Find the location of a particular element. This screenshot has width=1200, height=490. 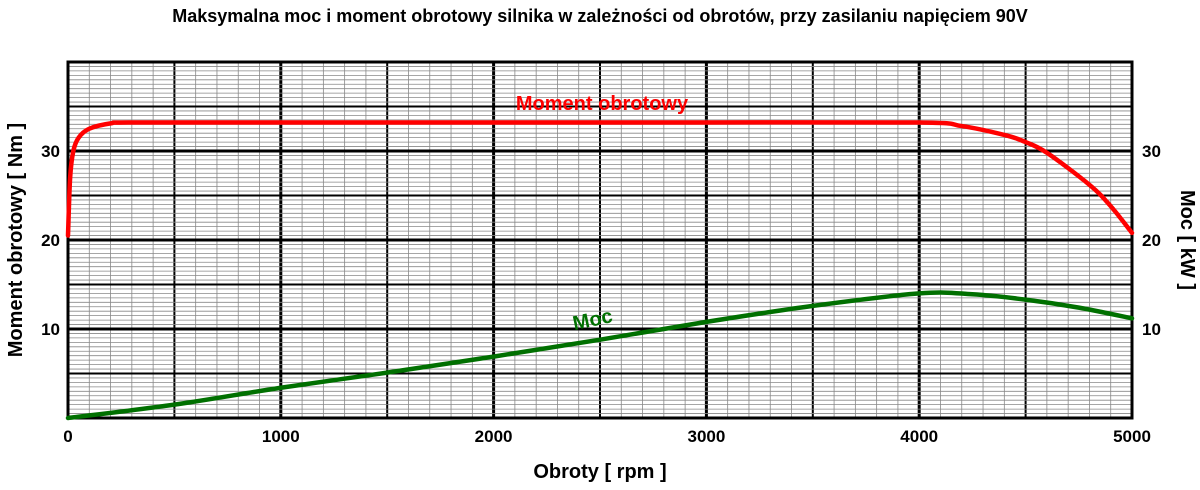

legend-moment: Moment obrotowy is located at coordinates (602, 104).